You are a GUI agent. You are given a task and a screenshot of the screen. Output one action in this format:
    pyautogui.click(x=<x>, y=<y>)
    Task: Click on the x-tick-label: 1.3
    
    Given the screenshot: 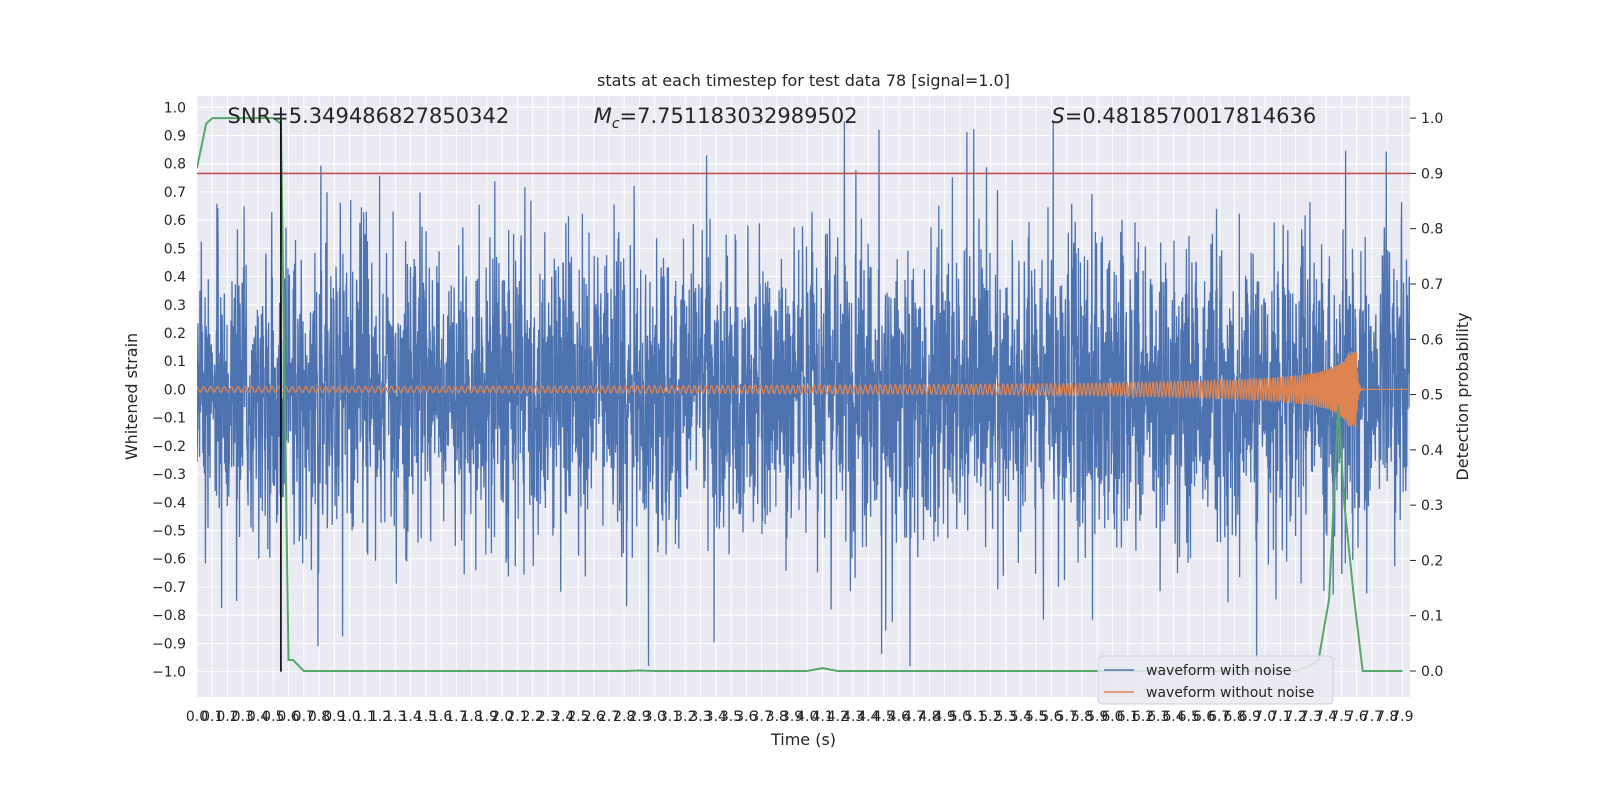 What is the action you would take?
    pyautogui.click(x=395, y=717)
    